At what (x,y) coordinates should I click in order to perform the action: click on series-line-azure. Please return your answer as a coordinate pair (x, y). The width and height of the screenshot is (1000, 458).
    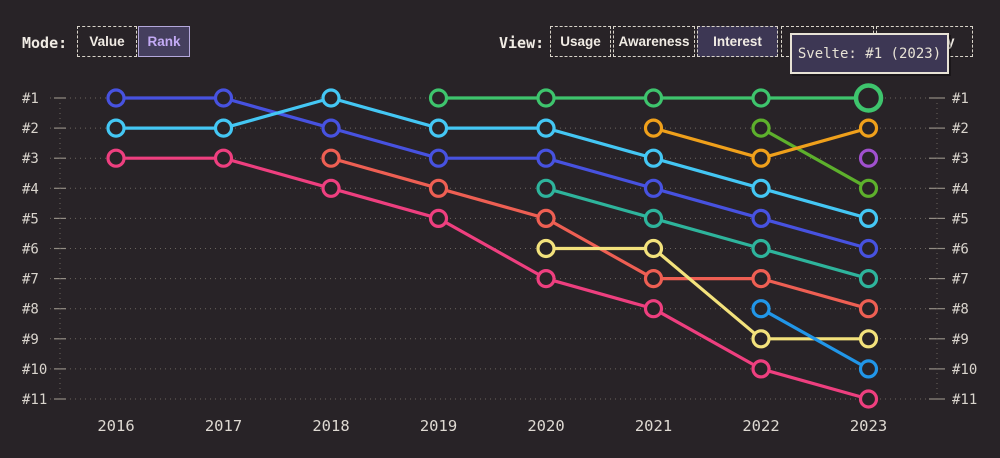
    Looking at the image, I should click on (815, 339).